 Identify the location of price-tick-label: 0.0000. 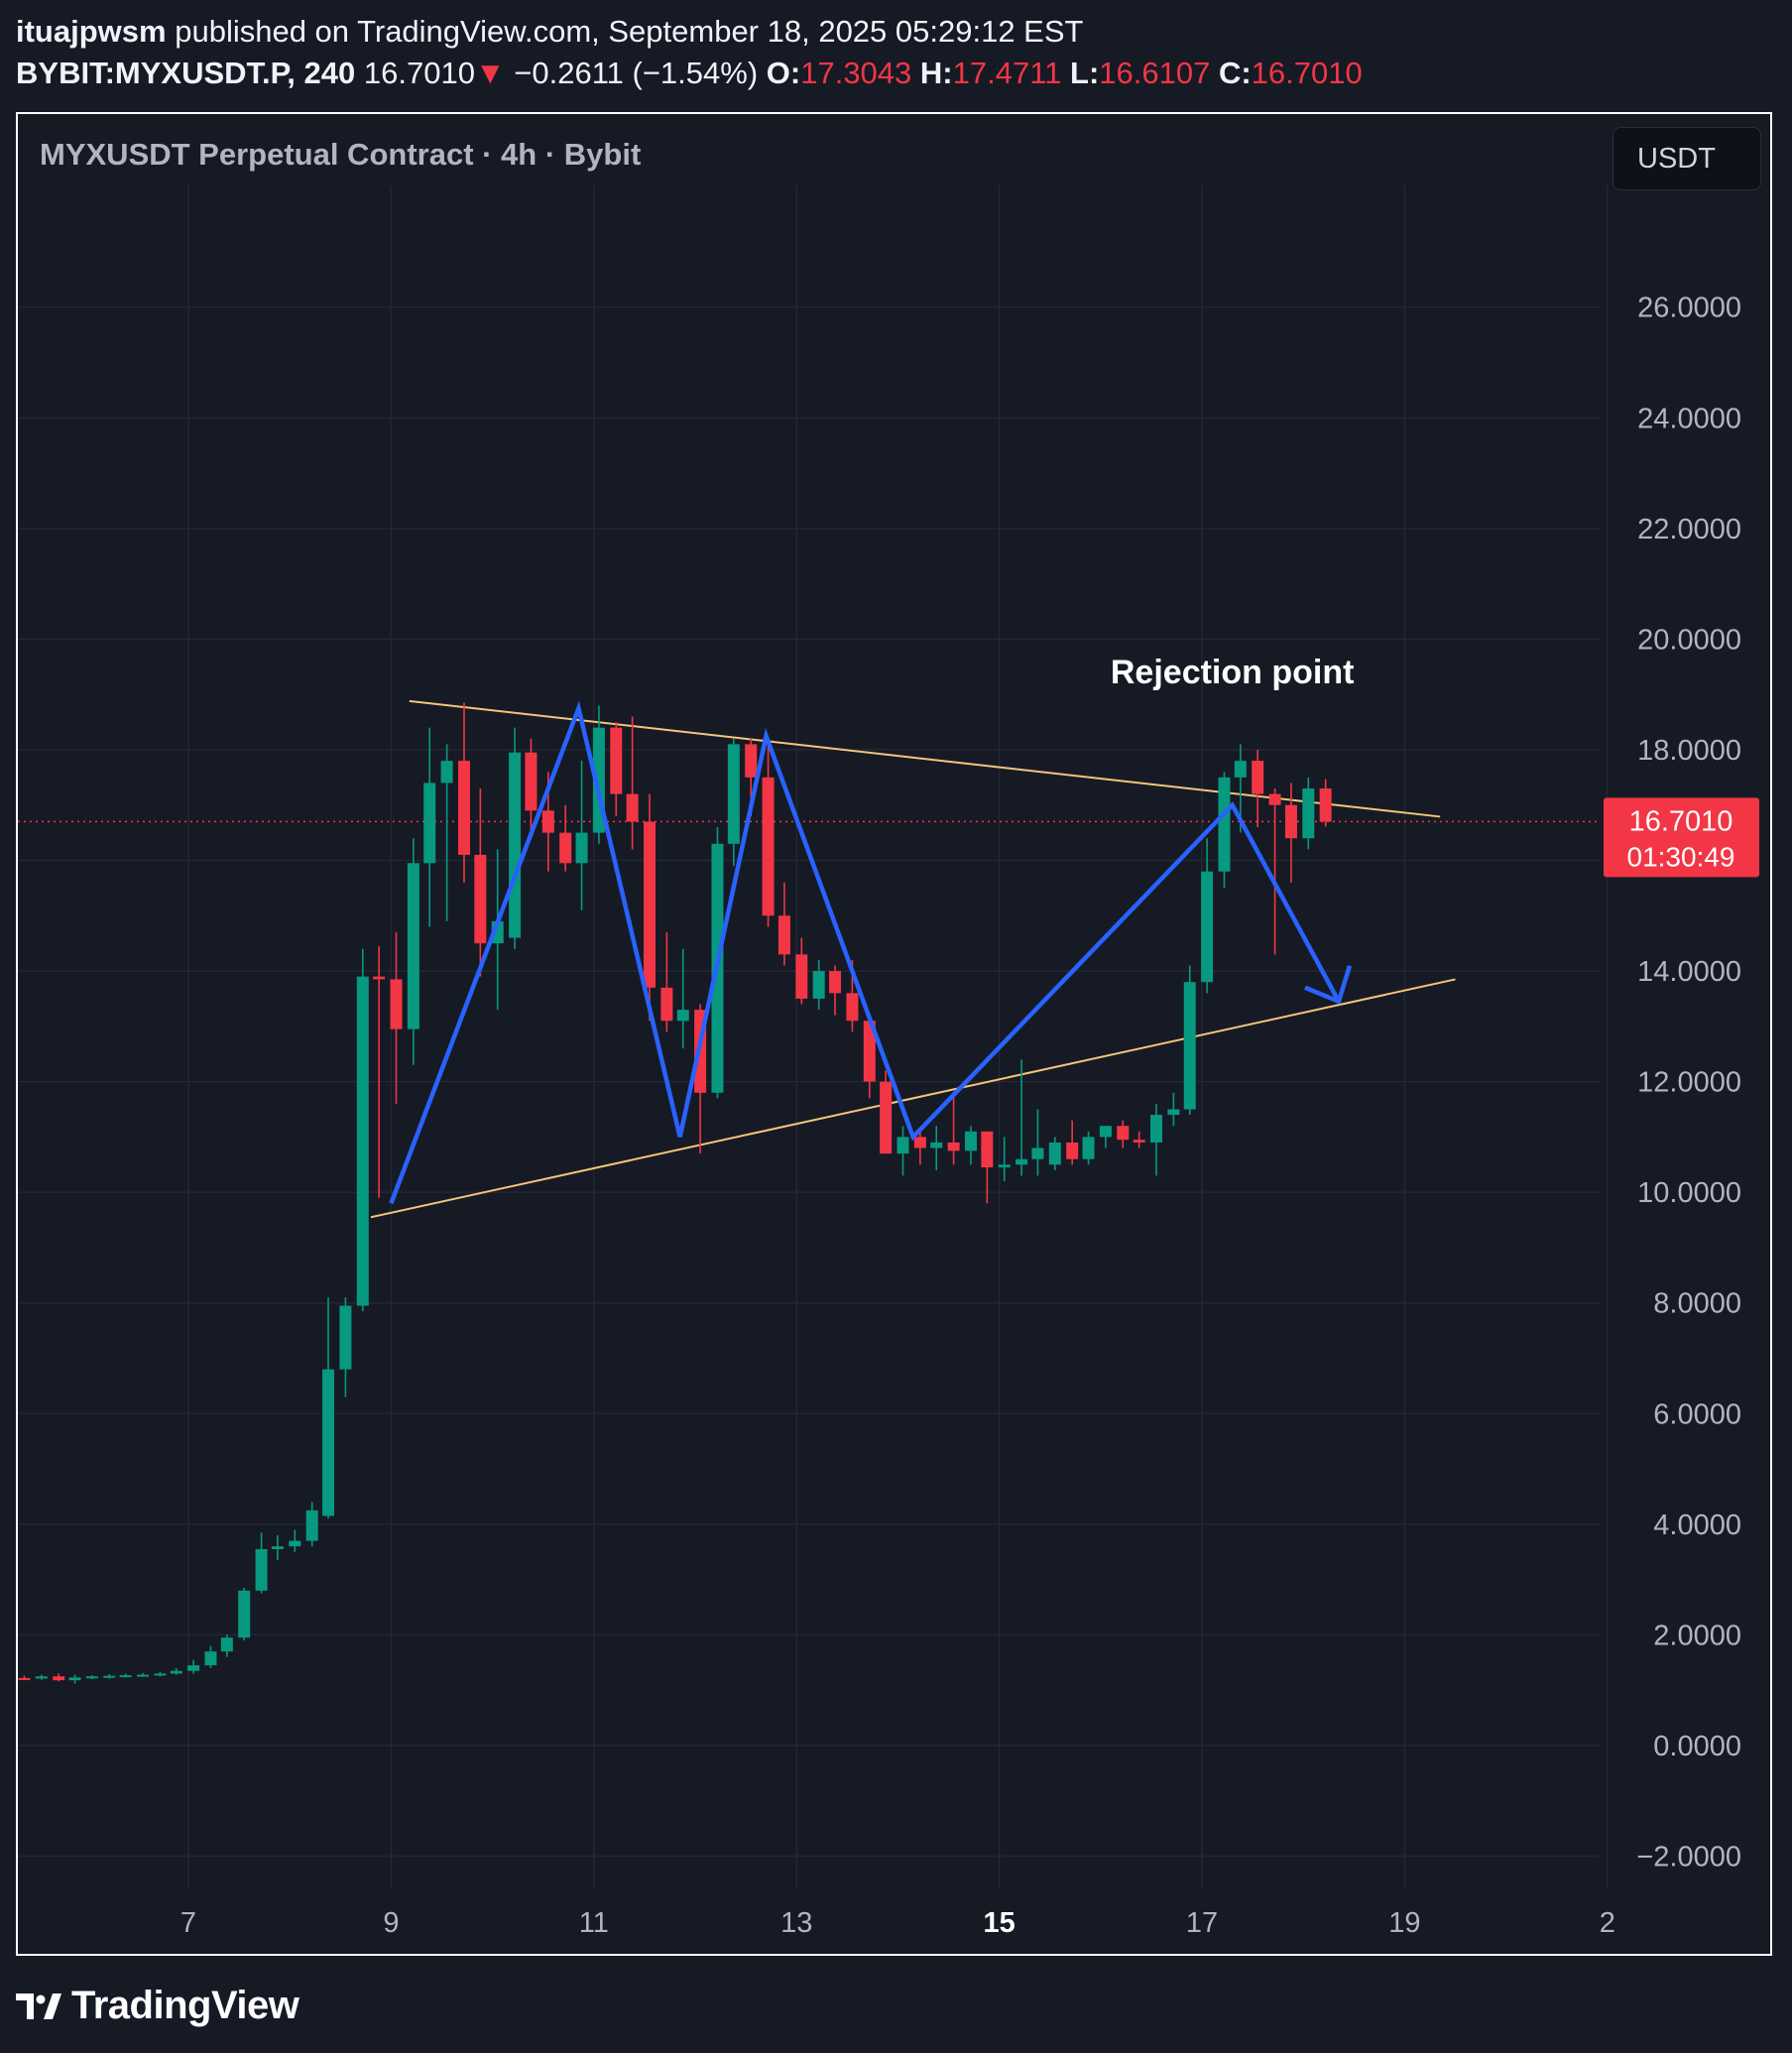
(1697, 1746).